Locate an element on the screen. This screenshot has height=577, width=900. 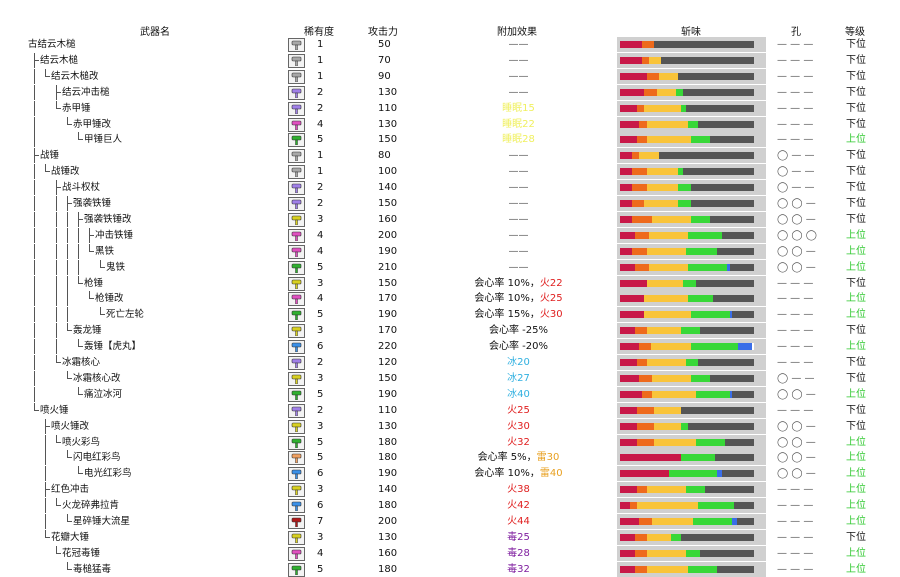
effect-value: 火44 is located at coordinates (518, 521).